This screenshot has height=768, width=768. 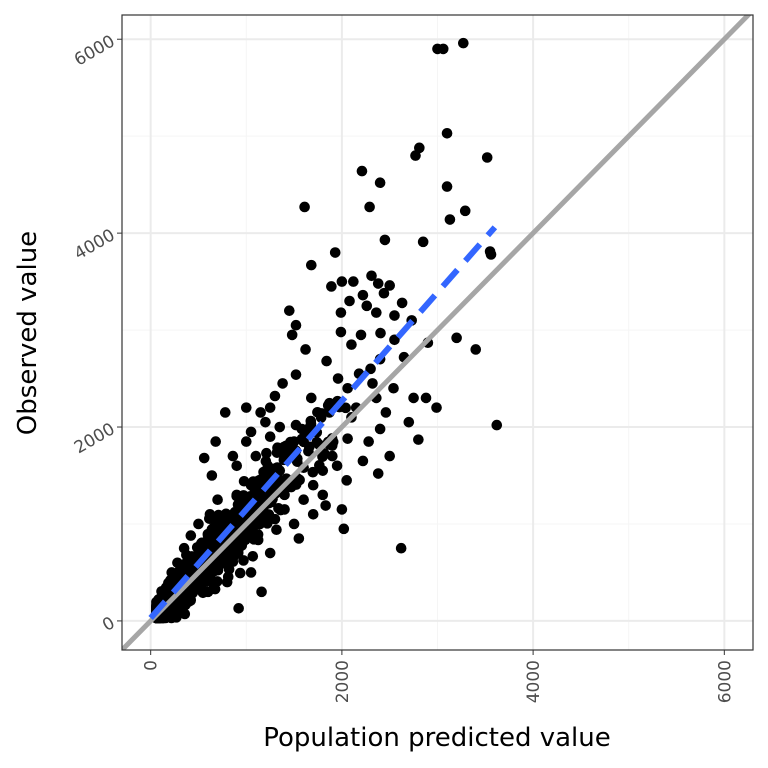 What do you see at coordinates (152, 665) in the screenshot?
I see `x-tick-label: 0` at bounding box center [152, 665].